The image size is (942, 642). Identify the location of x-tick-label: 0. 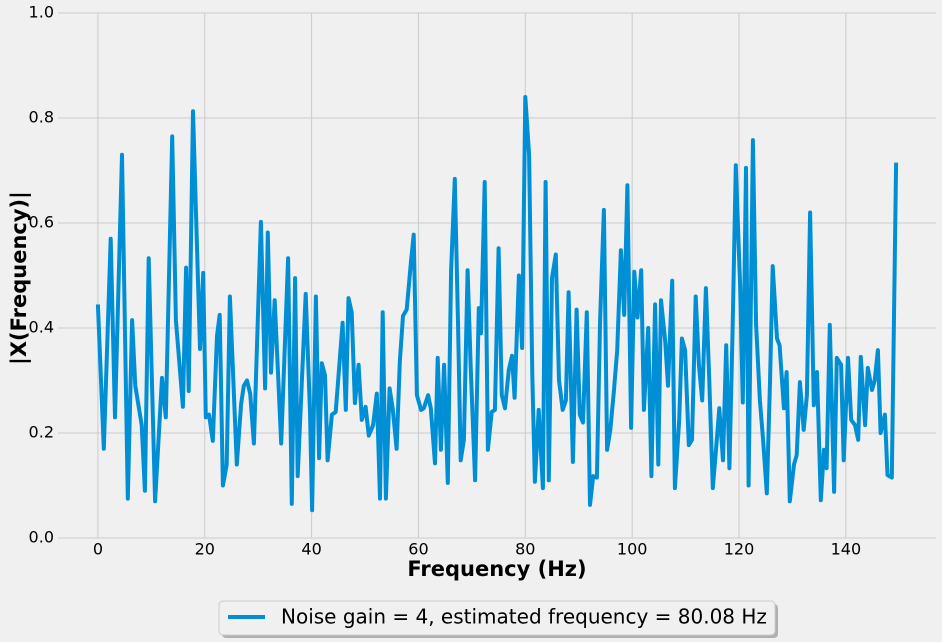
(98, 549).